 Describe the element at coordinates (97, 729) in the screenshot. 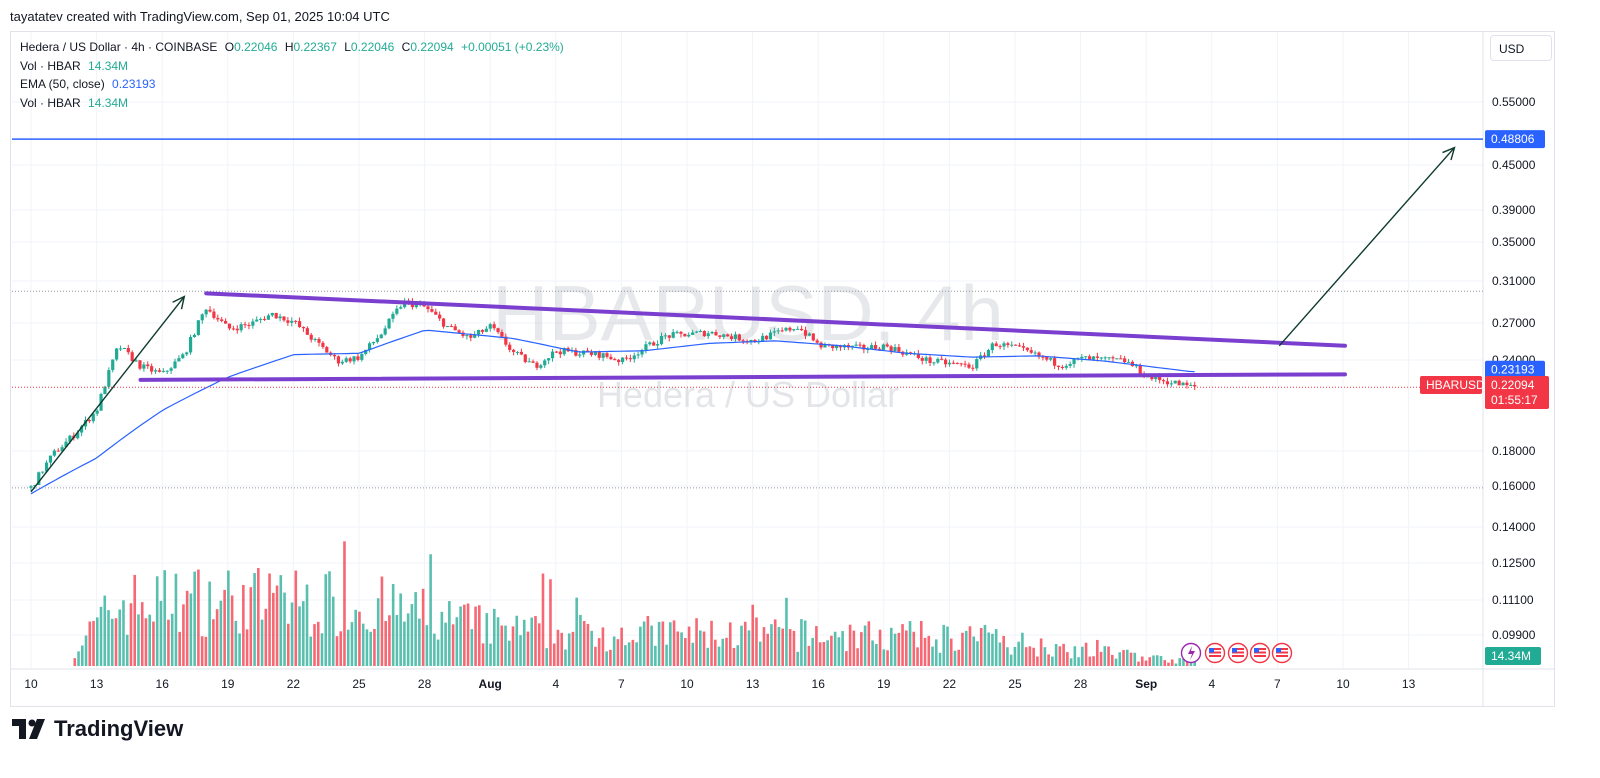

I see `tradingview-logo: TradingView` at that location.